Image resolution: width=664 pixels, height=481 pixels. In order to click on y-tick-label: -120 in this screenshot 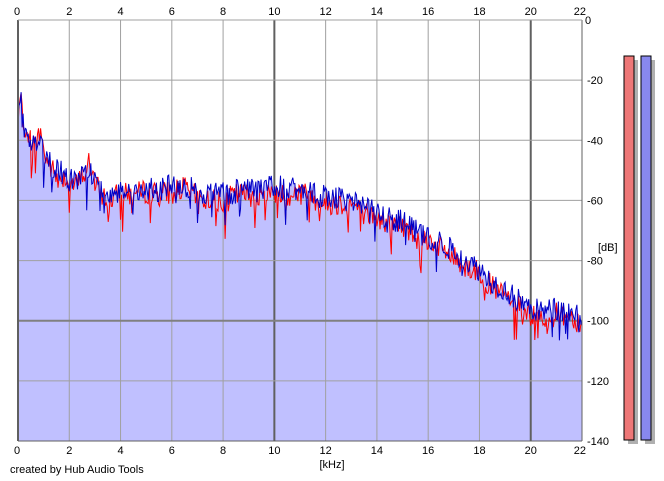, I will do `click(598, 382)`.